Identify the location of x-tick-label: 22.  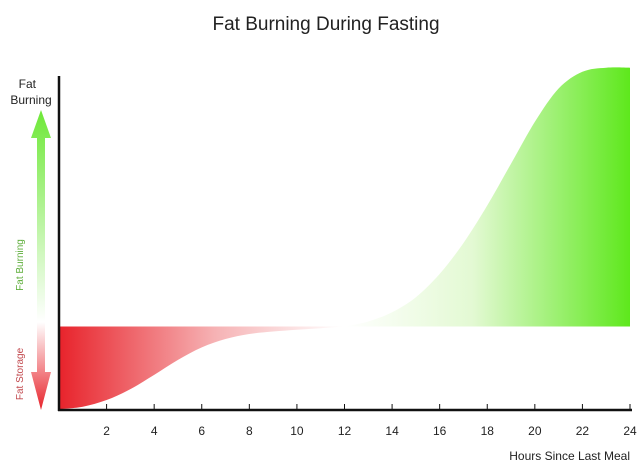
(583, 431).